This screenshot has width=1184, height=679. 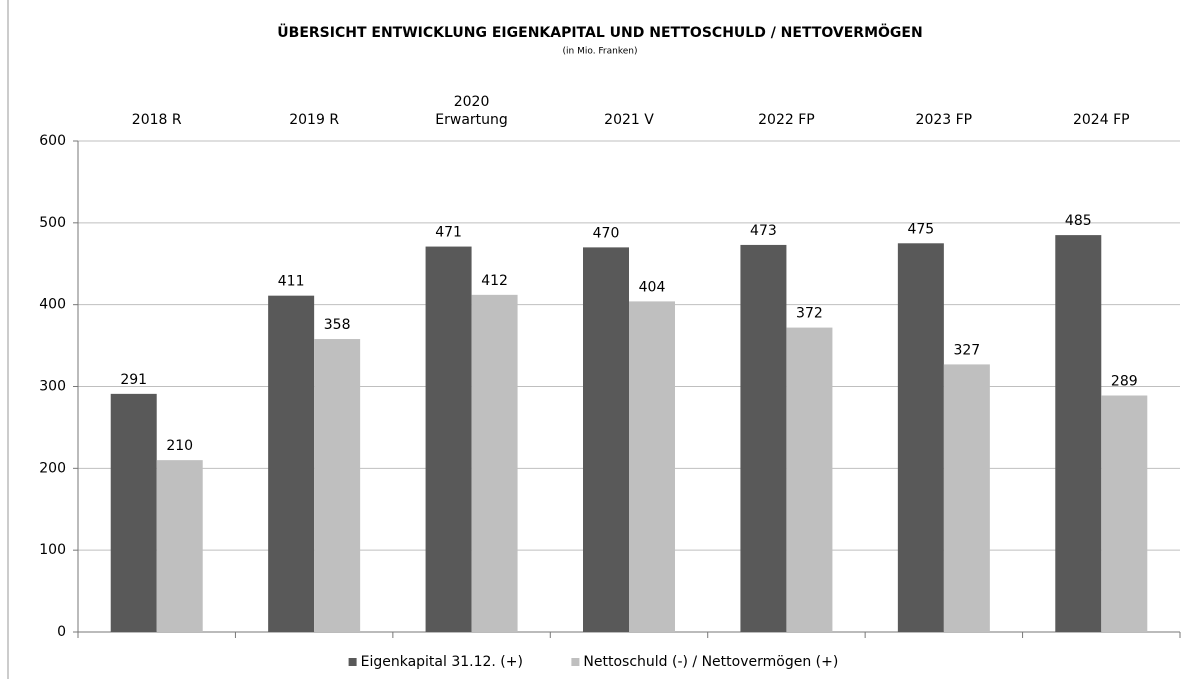 What do you see at coordinates (61, 632) in the screenshot?
I see `y-tick-label: 0` at bounding box center [61, 632].